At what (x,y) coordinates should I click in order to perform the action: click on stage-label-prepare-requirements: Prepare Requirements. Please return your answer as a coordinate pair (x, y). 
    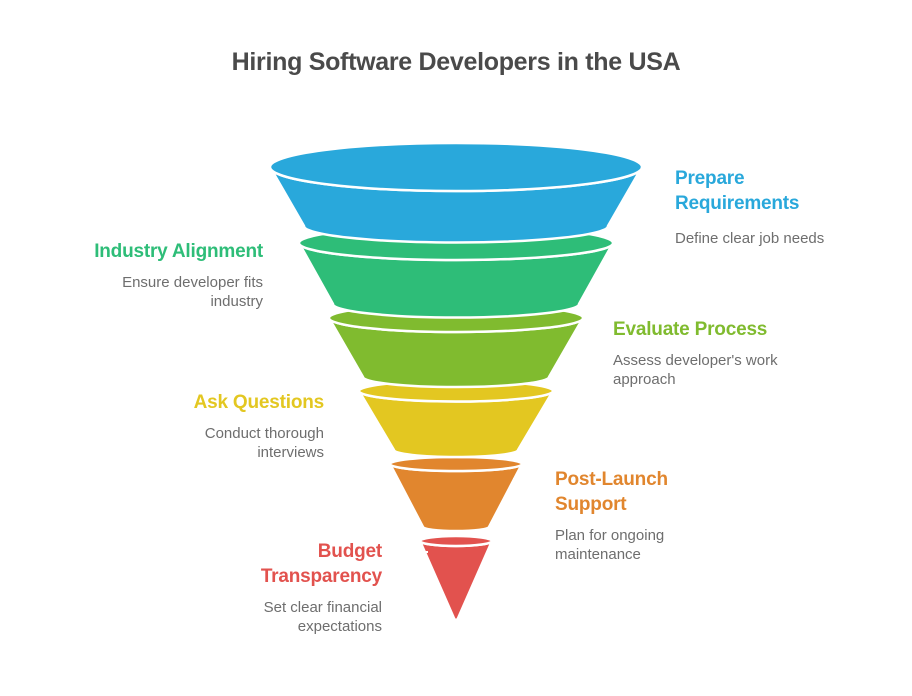
    Looking at the image, I should click on (737, 191).